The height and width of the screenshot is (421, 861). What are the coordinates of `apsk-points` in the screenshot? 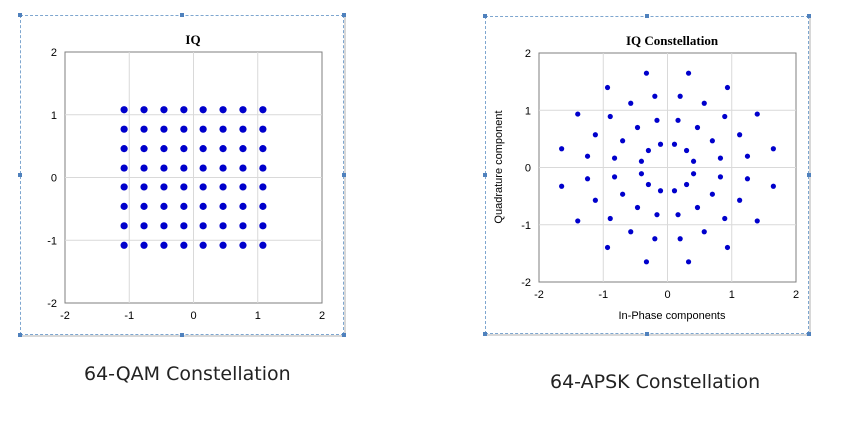 It's located at (667, 167).